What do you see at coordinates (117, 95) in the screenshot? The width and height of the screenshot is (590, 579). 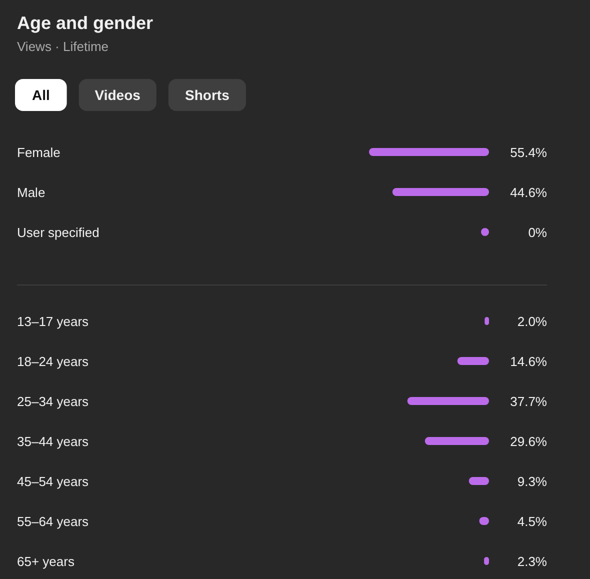 I see `tab-button: Videos` at bounding box center [117, 95].